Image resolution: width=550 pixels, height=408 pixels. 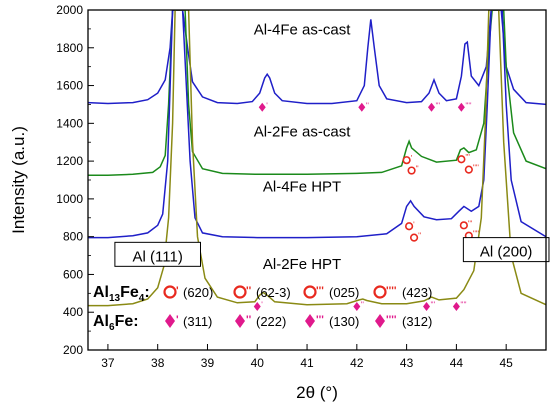 What do you see at coordinates (407, 363) in the screenshot?
I see `x-tick-label: 43` at bounding box center [407, 363].